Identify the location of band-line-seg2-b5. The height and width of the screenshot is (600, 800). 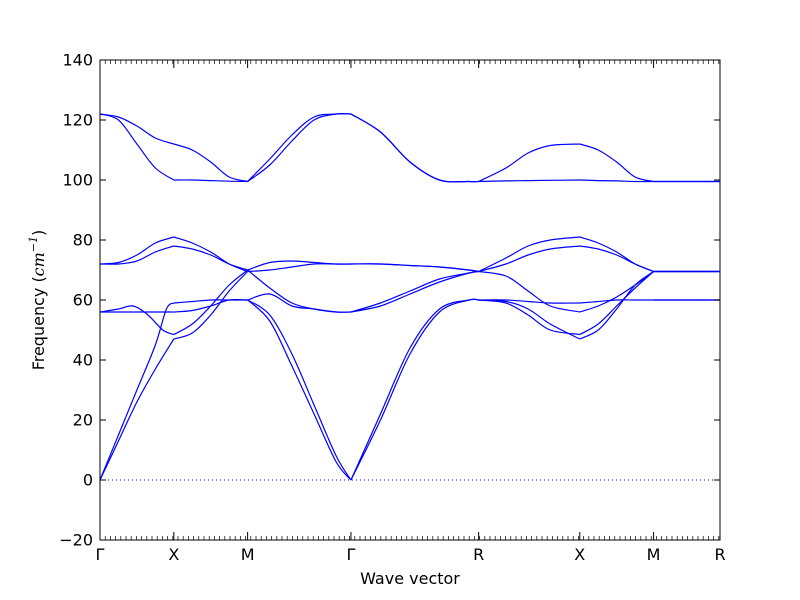
(299, 268).